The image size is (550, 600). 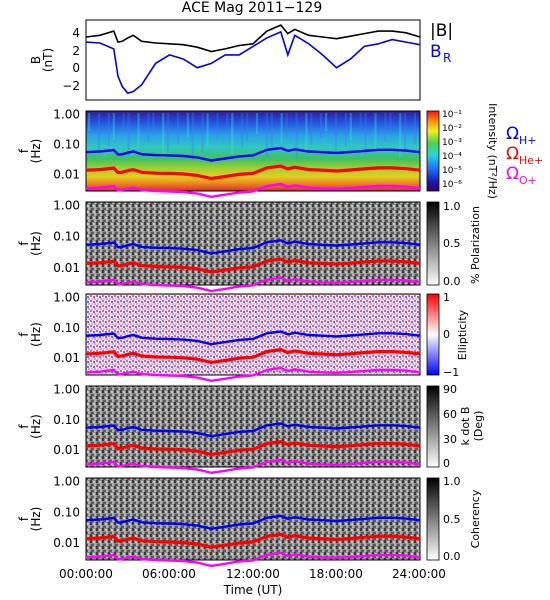 What do you see at coordinates (452, 481) in the screenshot?
I see `cbar-coh-tick: 1.0` at bounding box center [452, 481].